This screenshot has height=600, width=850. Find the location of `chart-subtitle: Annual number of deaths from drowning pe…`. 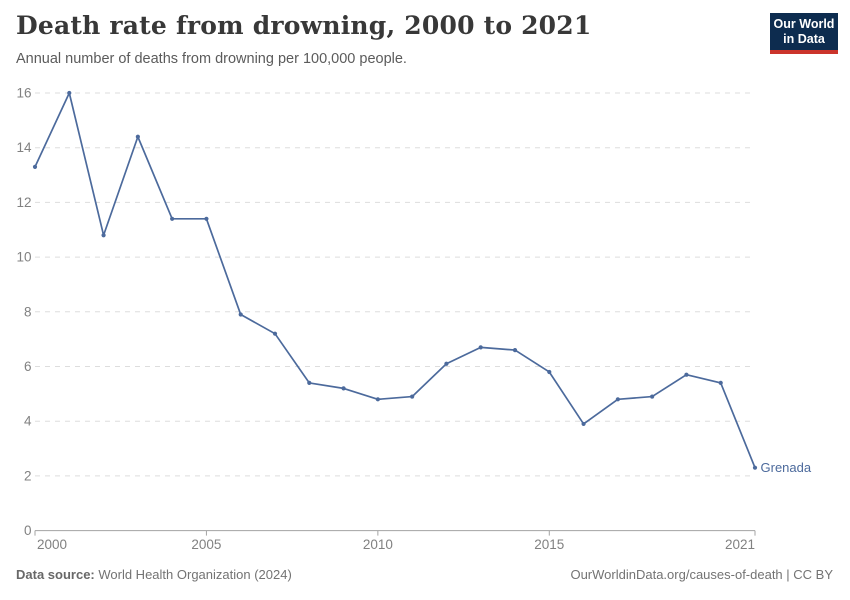

chart-subtitle: Annual number of deaths from drowning pe… is located at coordinates (211, 59).